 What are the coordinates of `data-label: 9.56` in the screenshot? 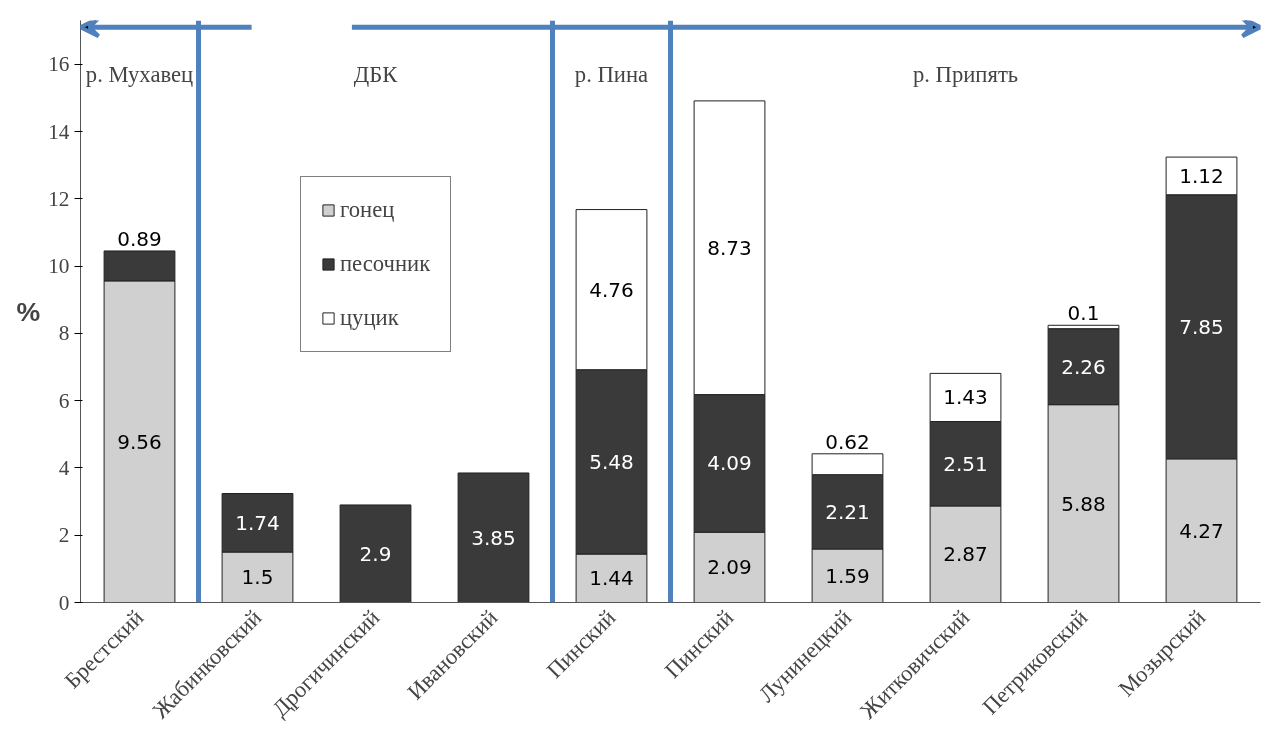 It's located at (139, 441).